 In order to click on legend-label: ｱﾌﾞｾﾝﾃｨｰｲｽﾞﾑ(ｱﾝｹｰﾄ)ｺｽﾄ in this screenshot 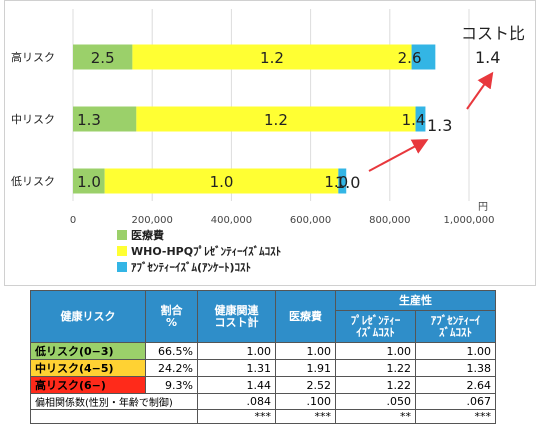, I will do `click(191, 267)`.